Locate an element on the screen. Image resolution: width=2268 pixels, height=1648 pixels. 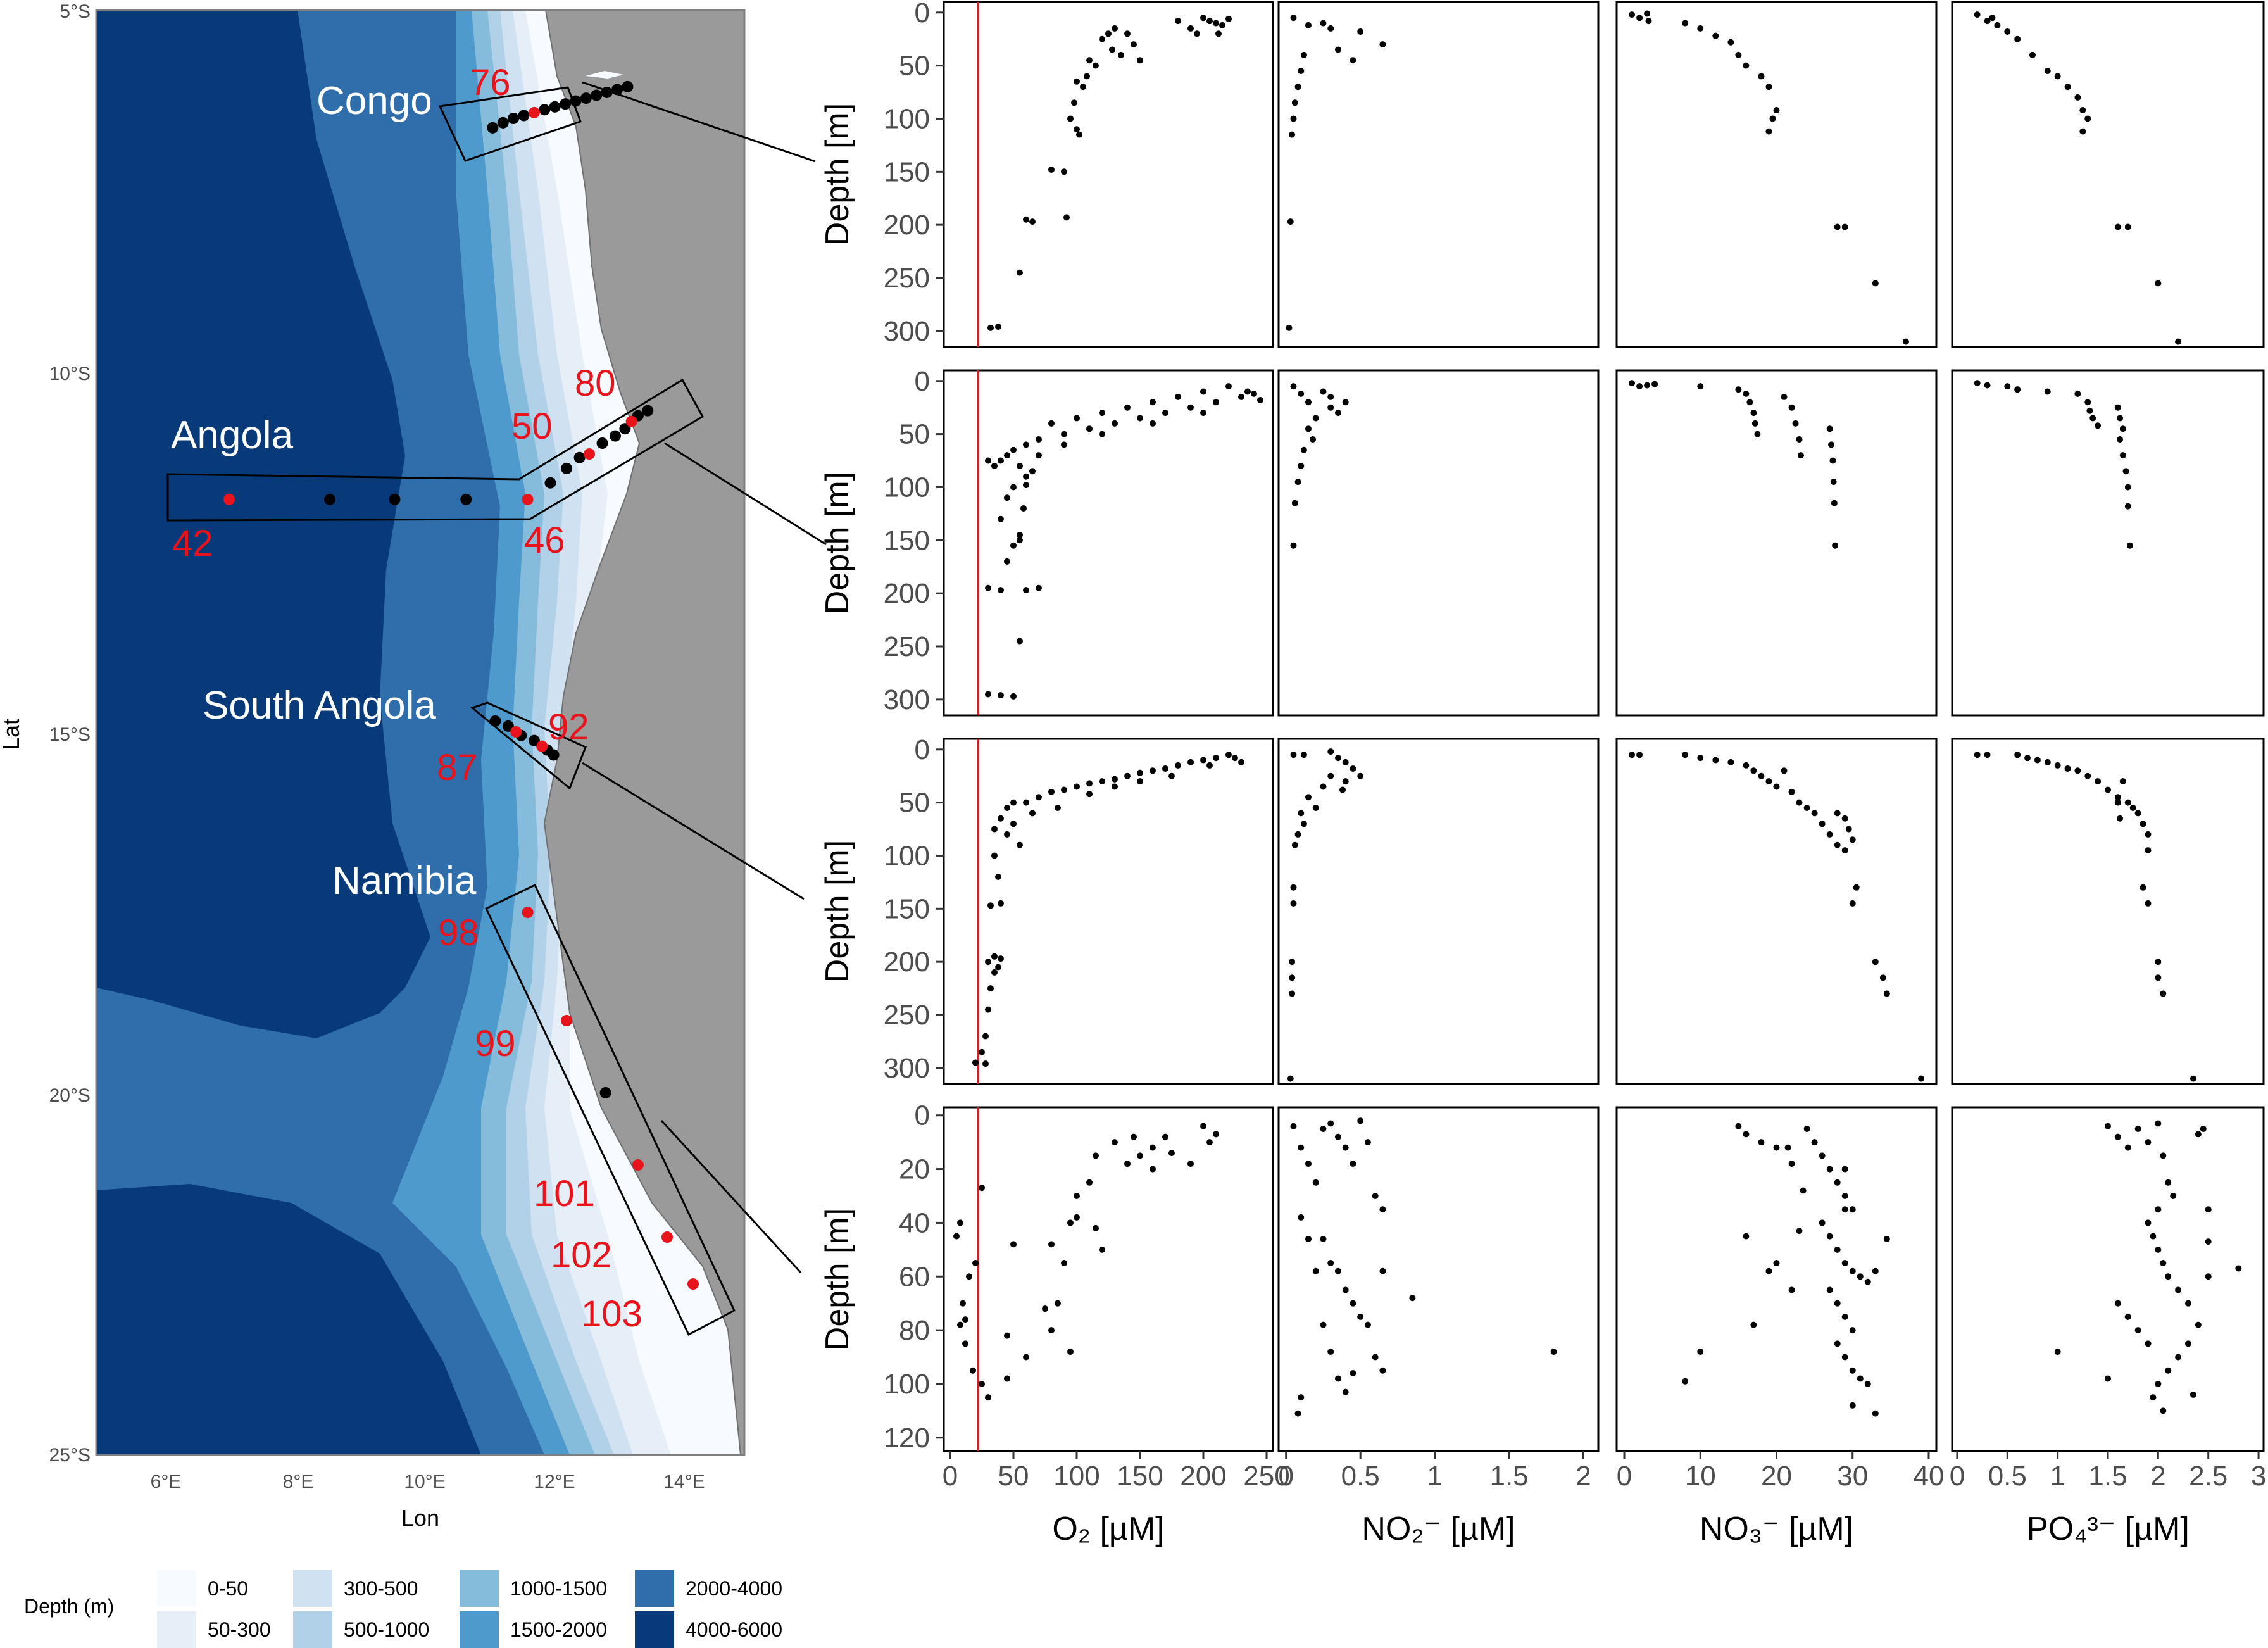
x-tick-label: 1.5 is located at coordinates (2107, 1477).